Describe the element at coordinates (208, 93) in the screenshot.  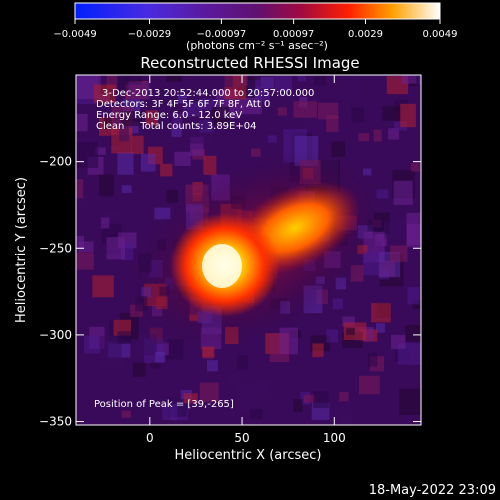
I see `annotation-time-range: 3-Dec-2013 20:52:44.000 to 20:57:00.000` at that location.